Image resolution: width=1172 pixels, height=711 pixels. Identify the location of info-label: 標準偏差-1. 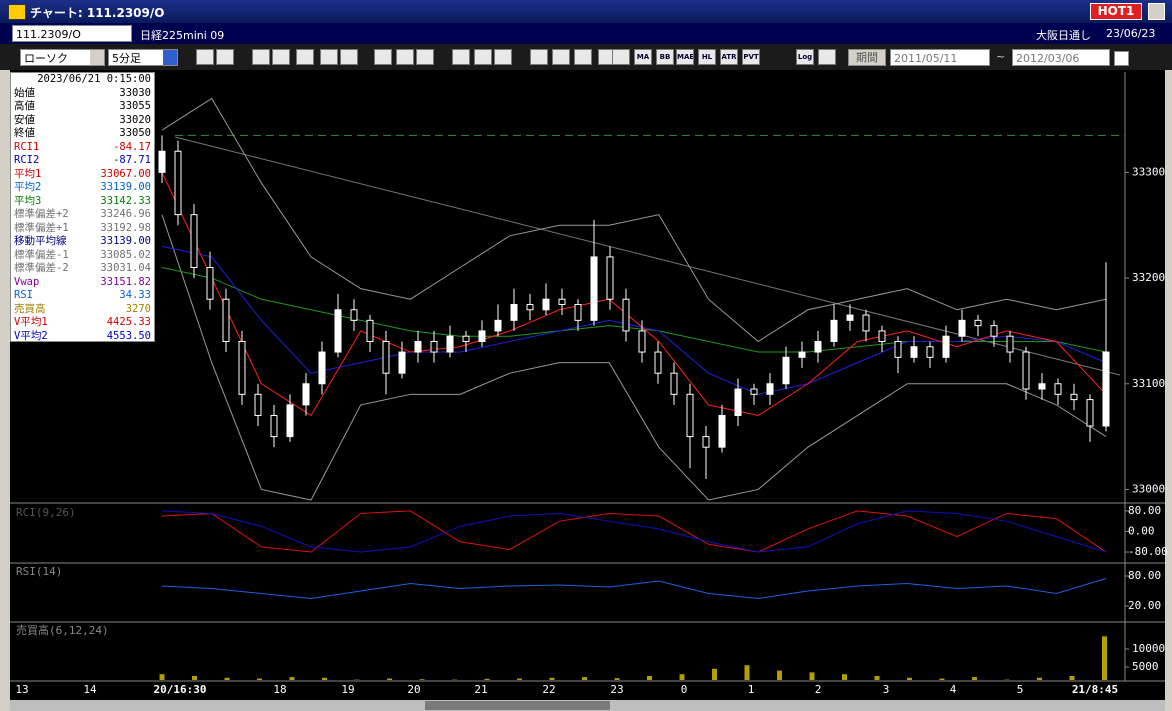
(41, 254).